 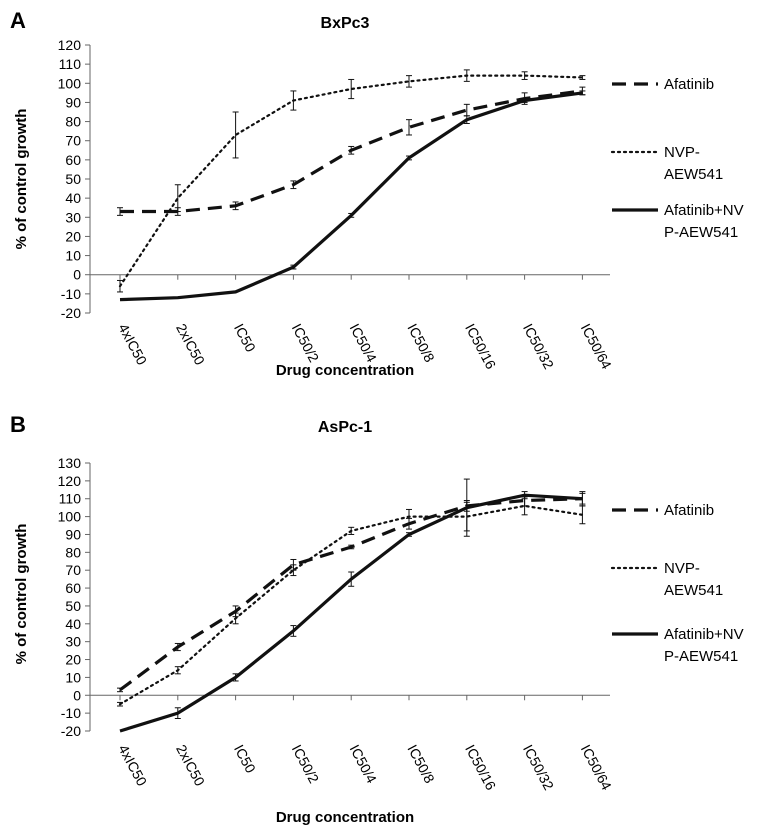 What do you see at coordinates (351, 605) in the screenshot?
I see `series-line-nvp-aew541` at bounding box center [351, 605].